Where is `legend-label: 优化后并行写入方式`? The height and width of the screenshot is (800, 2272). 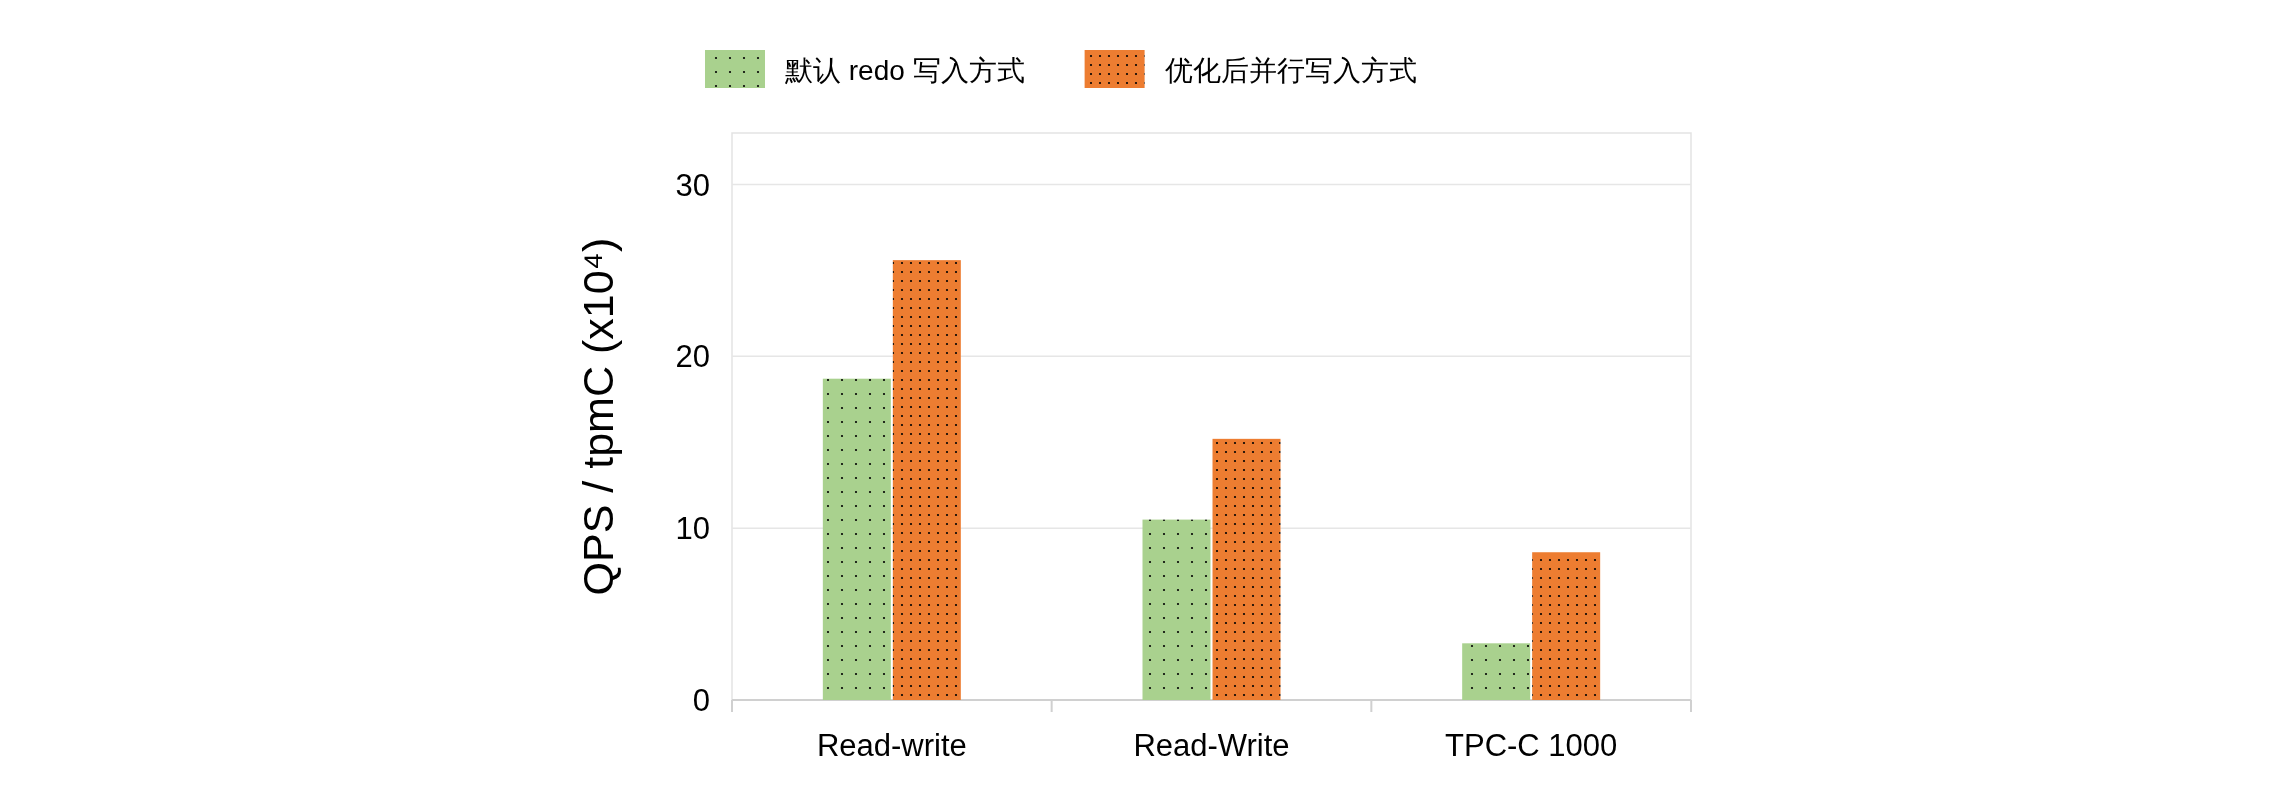 legend-label: 优化后并行写入方式 is located at coordinates (1290, 70).